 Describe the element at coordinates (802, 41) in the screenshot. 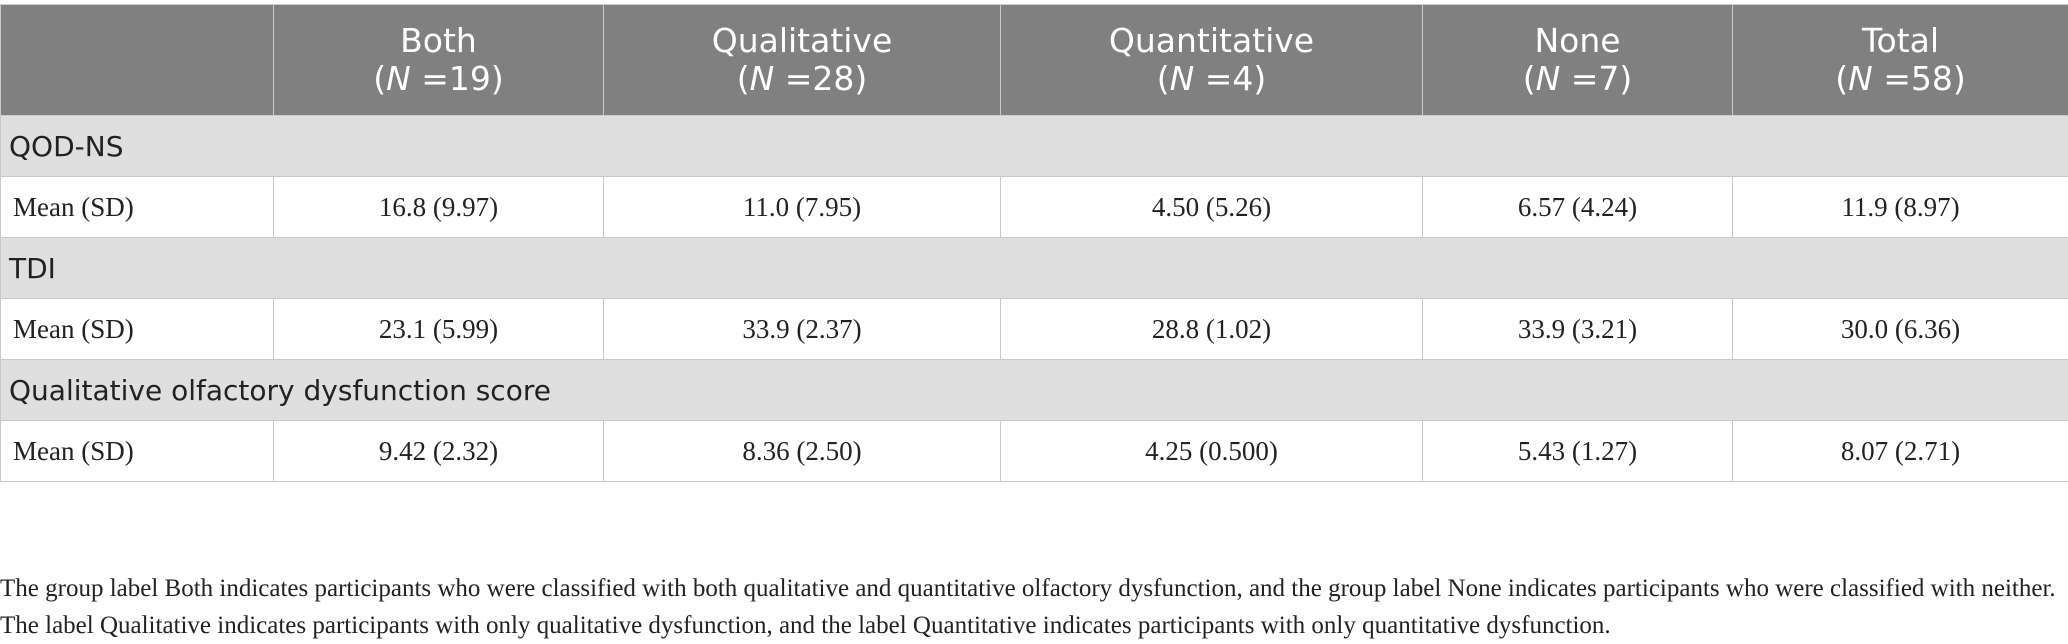

I see `column-name: Qualitative` at that location.